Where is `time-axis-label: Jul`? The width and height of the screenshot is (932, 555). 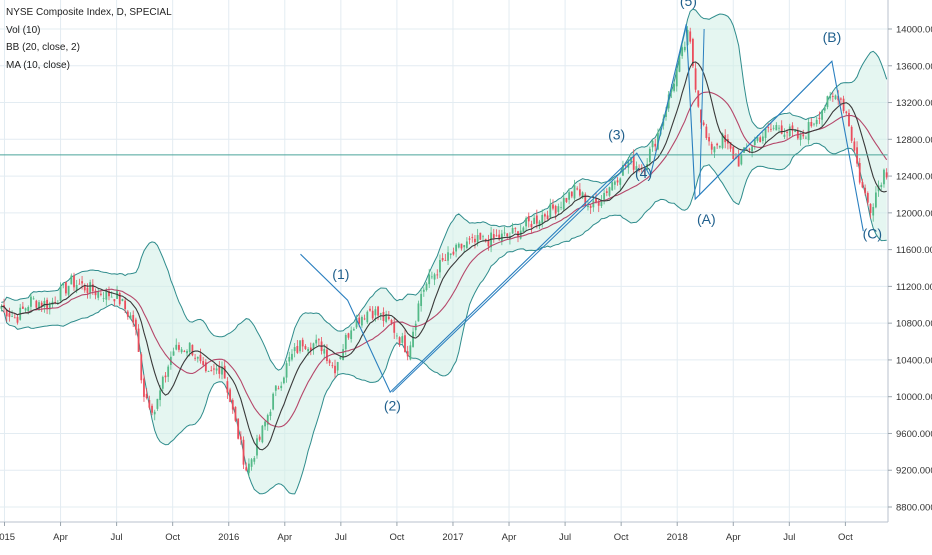
time-axis-label: Jul is located at coordinates (341, 537).